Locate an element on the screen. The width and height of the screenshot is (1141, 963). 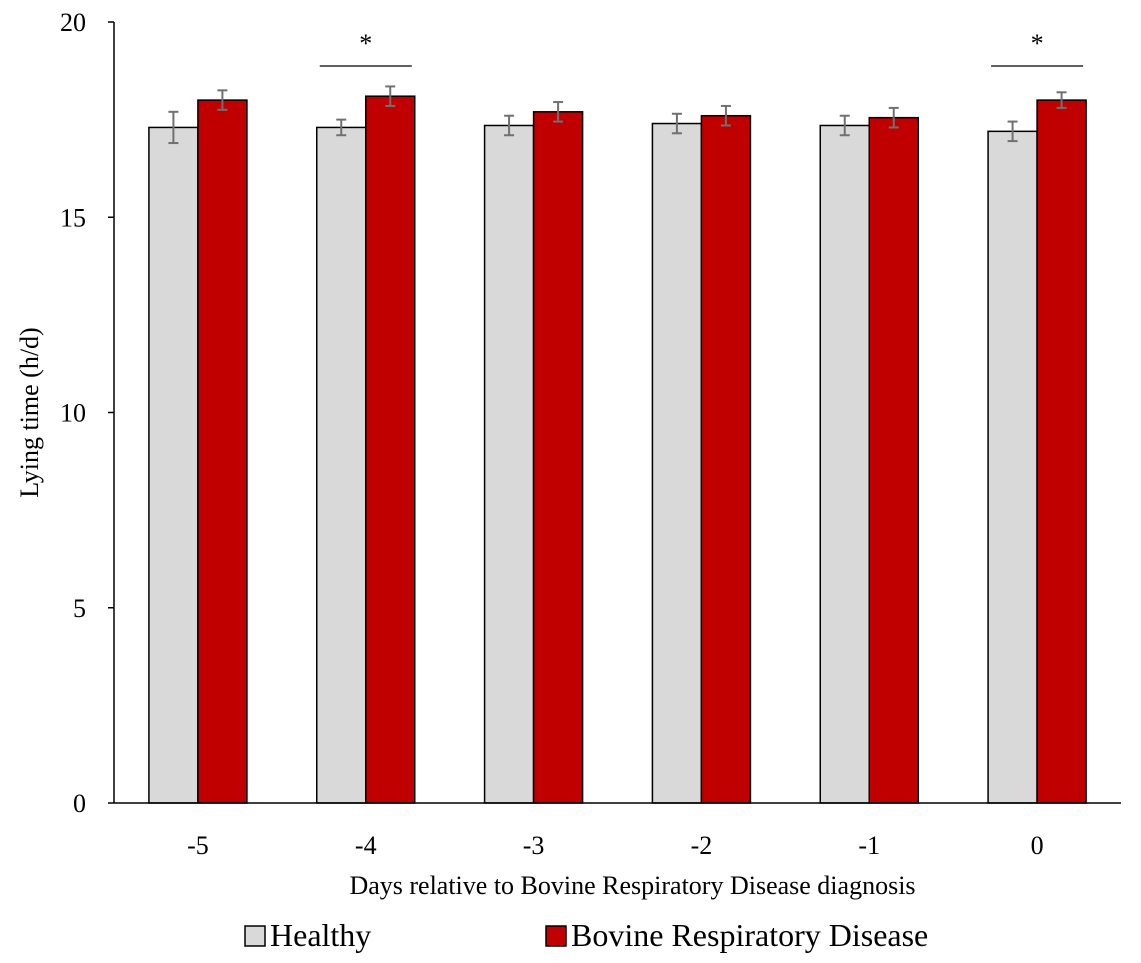
legend-label-brd: Bovine Respiratory Disease is located at coordinates (749, 935).